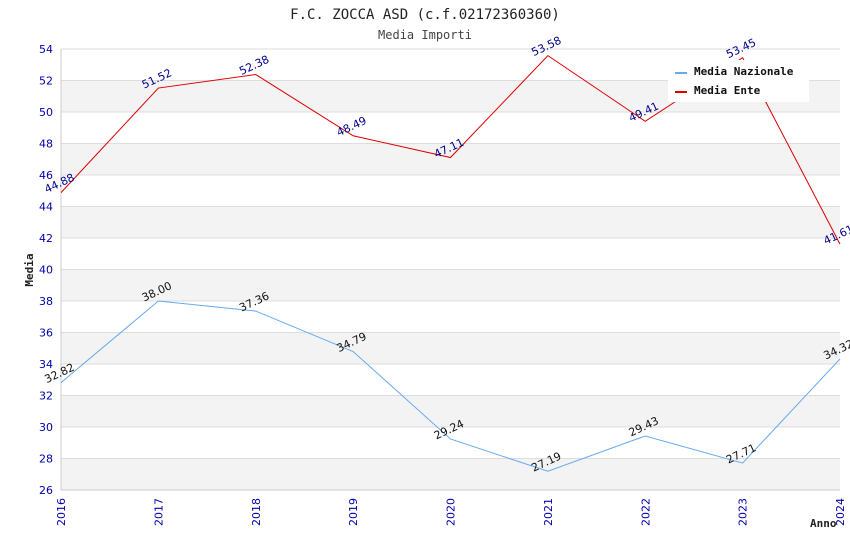 This screenshot has width=850, height=550. I want to click on x-axis-label: Anno, so click(823, 523).